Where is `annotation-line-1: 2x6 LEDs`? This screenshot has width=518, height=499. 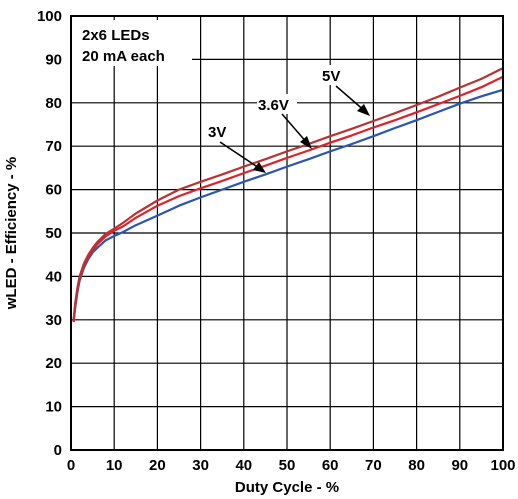 annotation-line-1: 2x6 LEDs is located at coordinates (116, 35).